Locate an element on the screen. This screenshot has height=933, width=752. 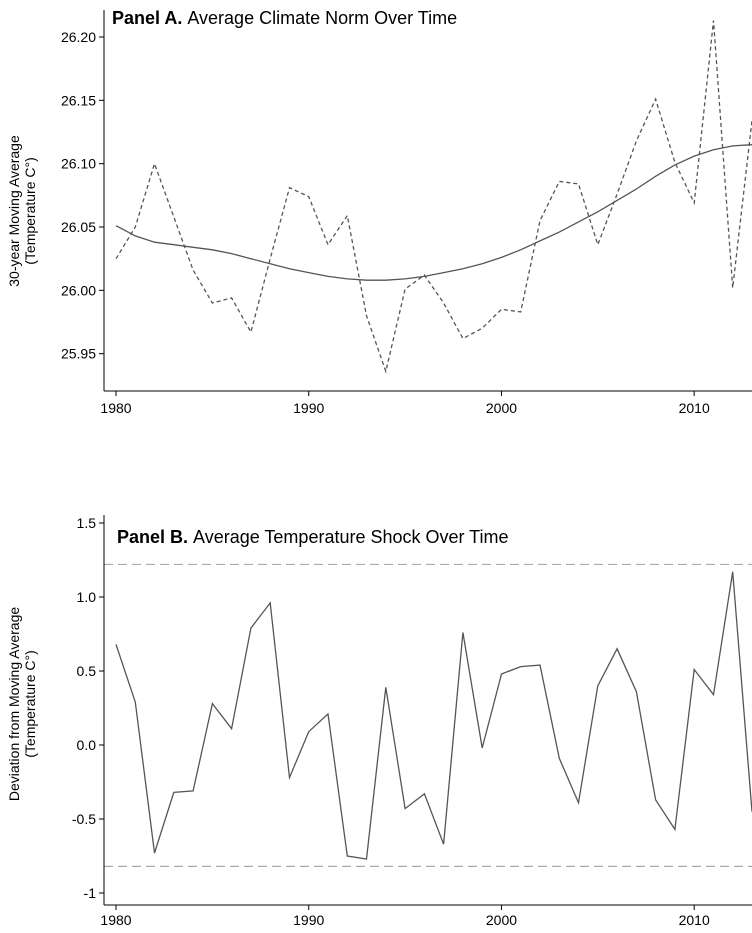
y-tick-label: 1.0 is located at coordinates (87, 597).